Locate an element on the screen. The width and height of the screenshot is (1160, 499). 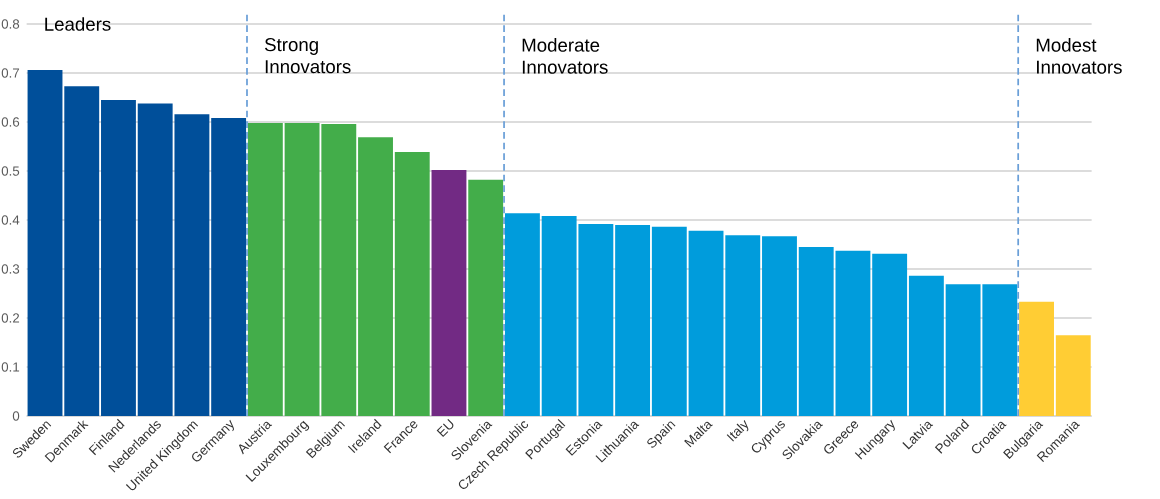
y-tick-label: 0 is located at coordinates (16, 416).